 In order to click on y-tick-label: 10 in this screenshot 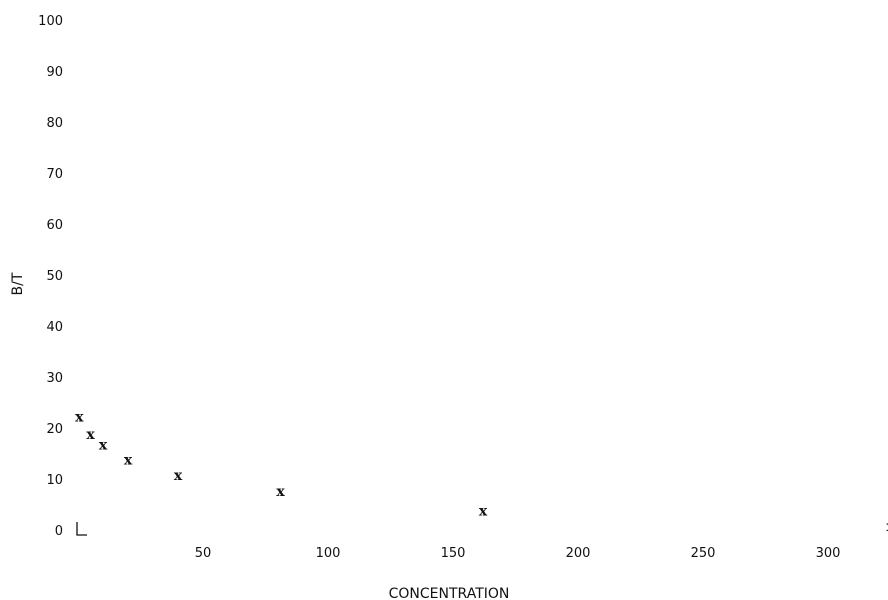, I will do `click(54, 480)`.